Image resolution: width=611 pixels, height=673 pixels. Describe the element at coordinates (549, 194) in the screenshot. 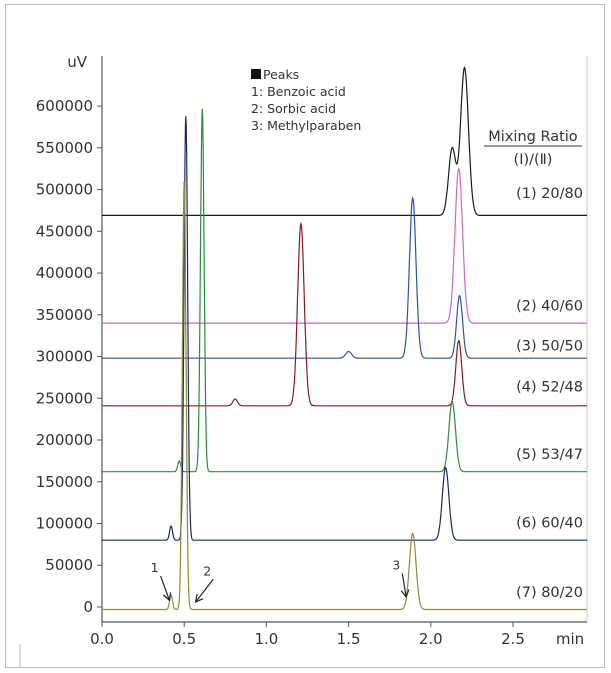

I see `series-label: (1) 20/80` at that location.